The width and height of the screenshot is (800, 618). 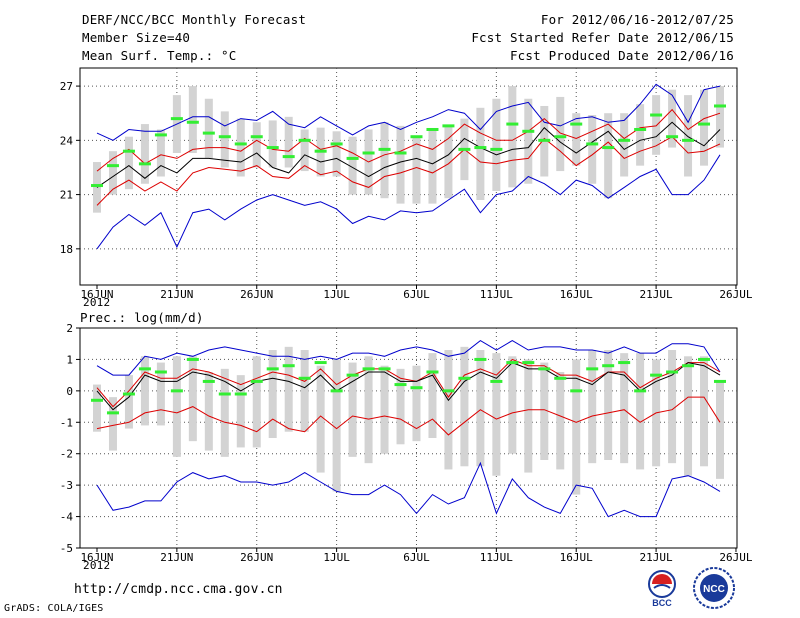 What do you see at coordinates (602, 37) in the screenshot?
I see `forecast-start-date: Fcst Started Refer Date 2012/06/15` at bounding box center [602, 37].